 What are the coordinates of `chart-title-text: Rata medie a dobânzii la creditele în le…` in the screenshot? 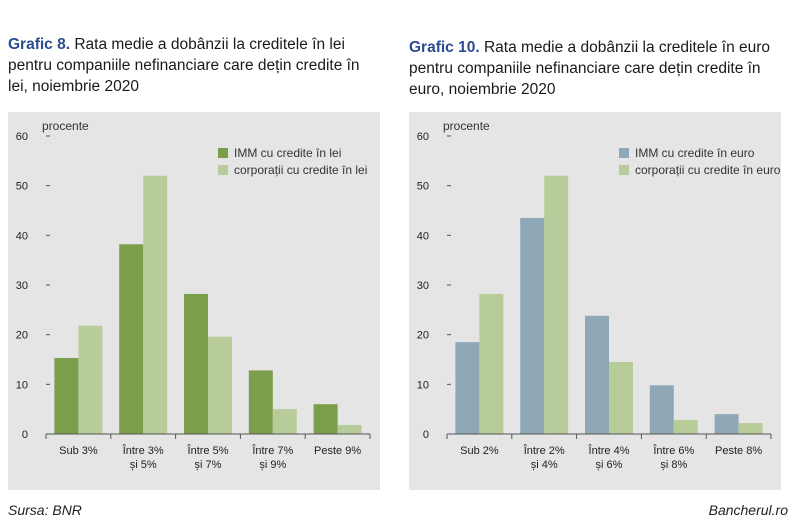 It's located at (184, 65).